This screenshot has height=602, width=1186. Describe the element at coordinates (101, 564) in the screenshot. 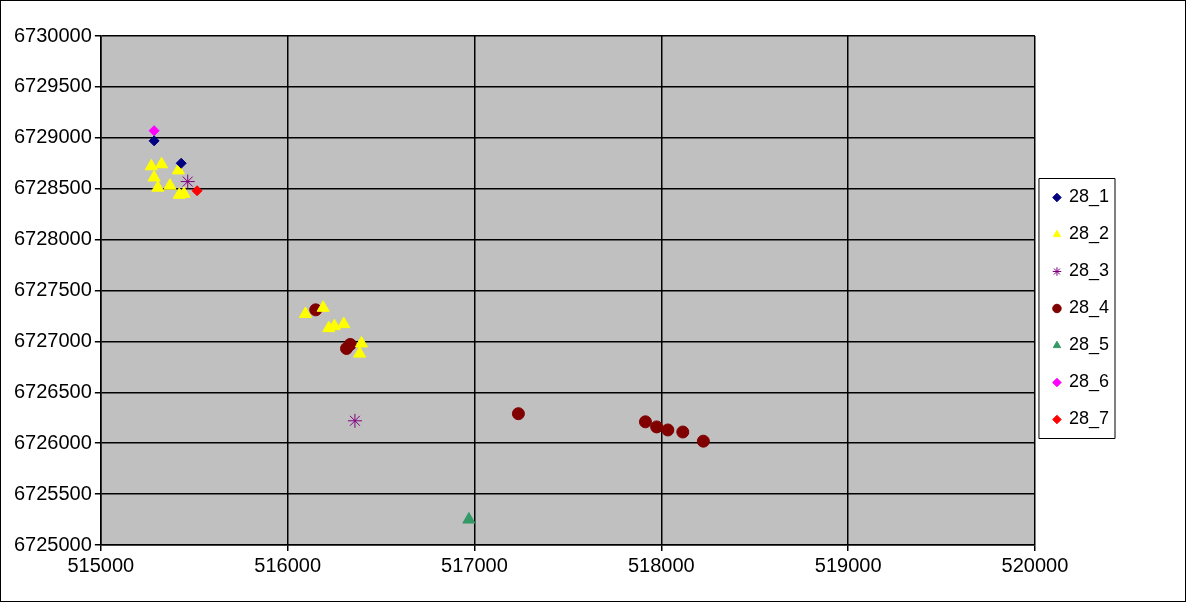

I see `x-tick-label: 515000` at that location.